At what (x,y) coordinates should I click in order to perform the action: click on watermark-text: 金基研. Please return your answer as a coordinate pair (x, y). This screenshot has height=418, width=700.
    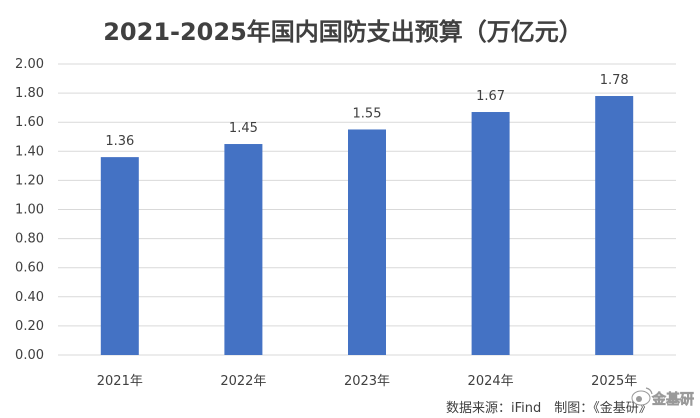
    Looking at the image, I should click on (672, 399).